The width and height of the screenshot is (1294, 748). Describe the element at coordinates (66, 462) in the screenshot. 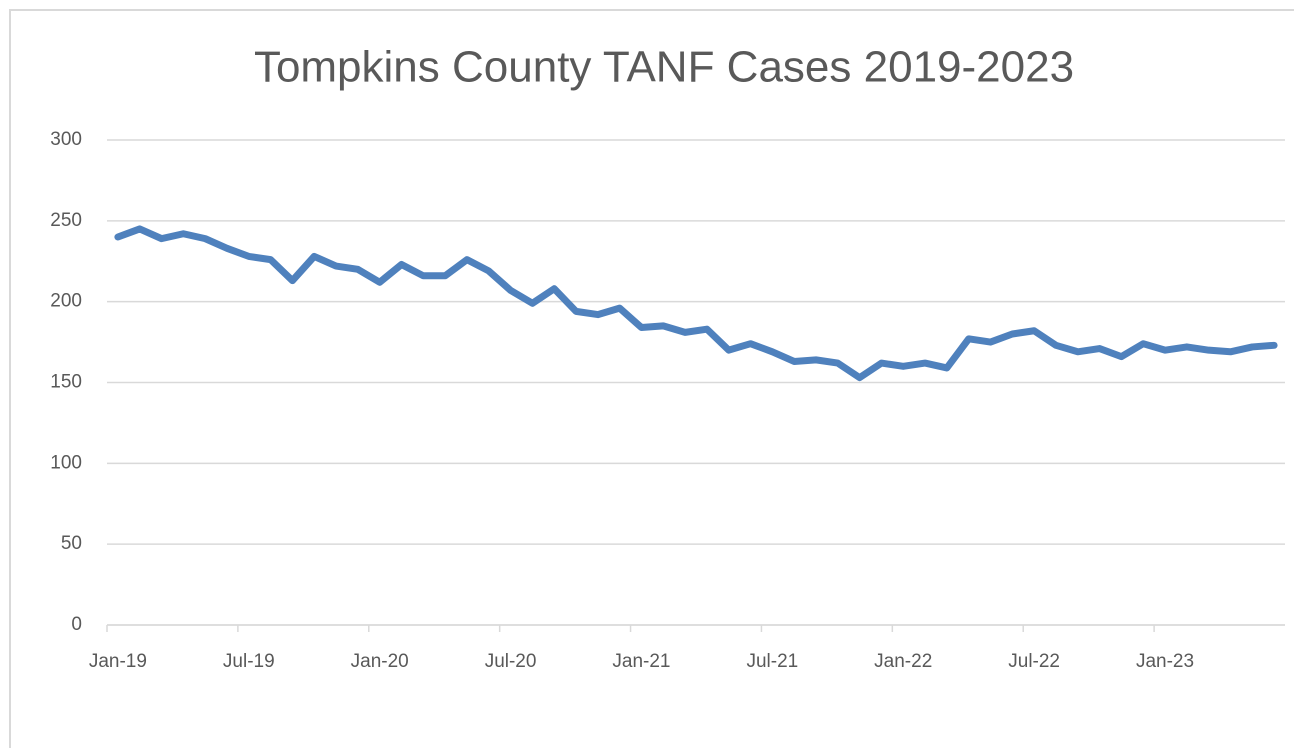

I see `y-tick-label: 100` at that location.